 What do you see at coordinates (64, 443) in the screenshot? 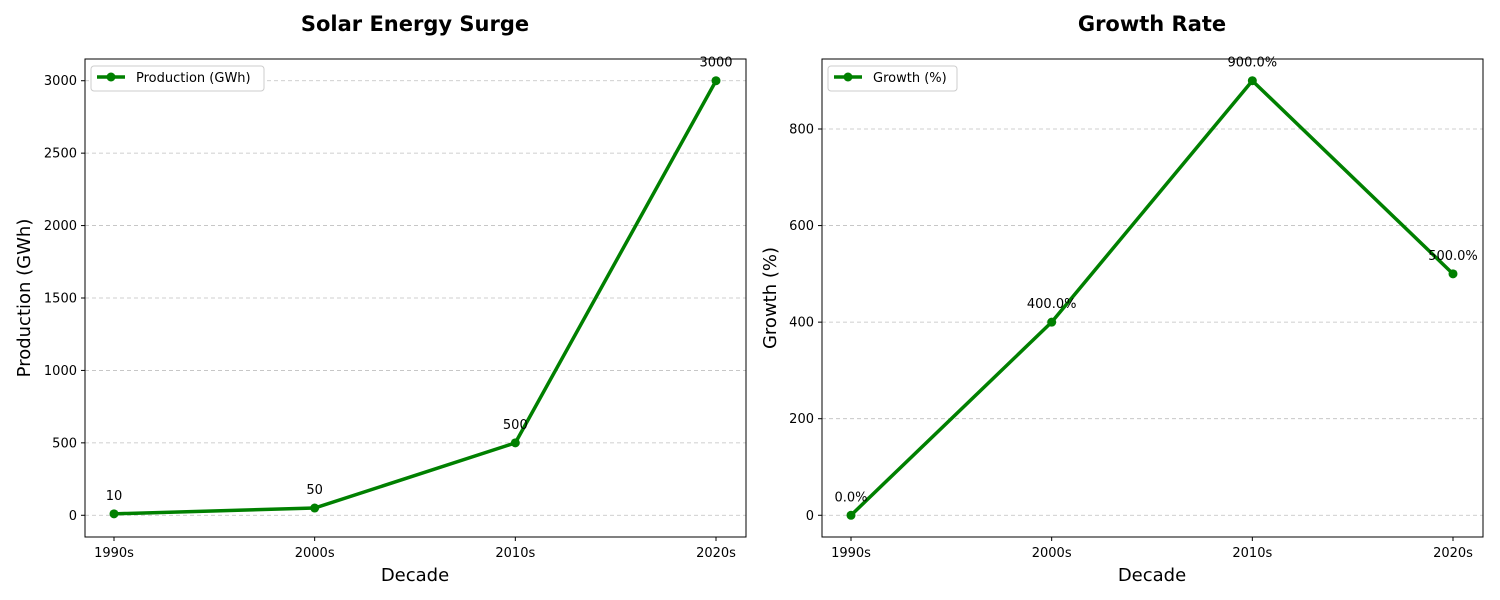
I see `y-tick-label: 500` at bounding box center [64, 443].